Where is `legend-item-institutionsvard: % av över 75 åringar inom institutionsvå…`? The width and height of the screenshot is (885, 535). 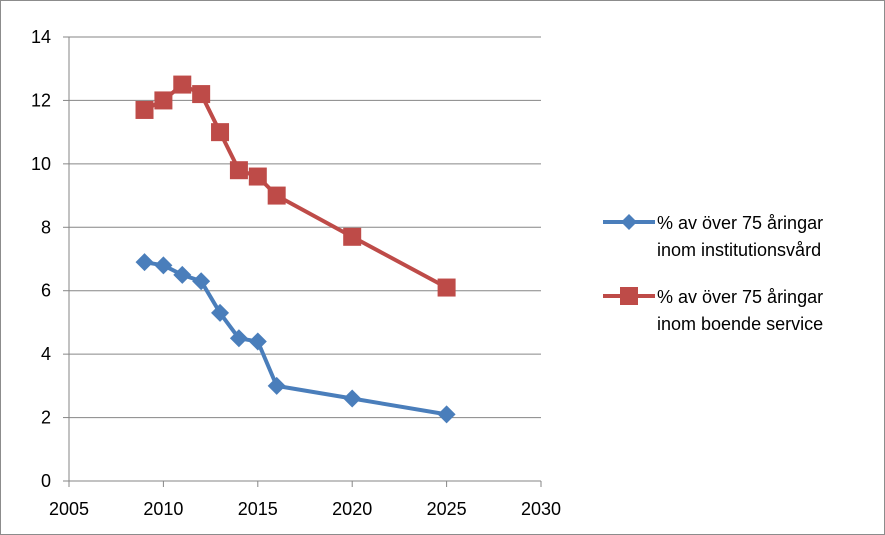 legend-item-institutionsvard: % av över 75 åringar inom institutionsvå… is located at coordinates (743, 240).